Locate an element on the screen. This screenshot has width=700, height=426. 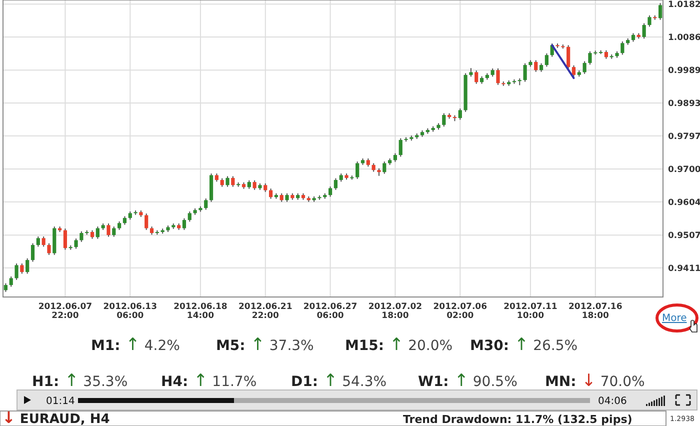
y-tick-label: 0.9989 is located at coordinates (684, 71).